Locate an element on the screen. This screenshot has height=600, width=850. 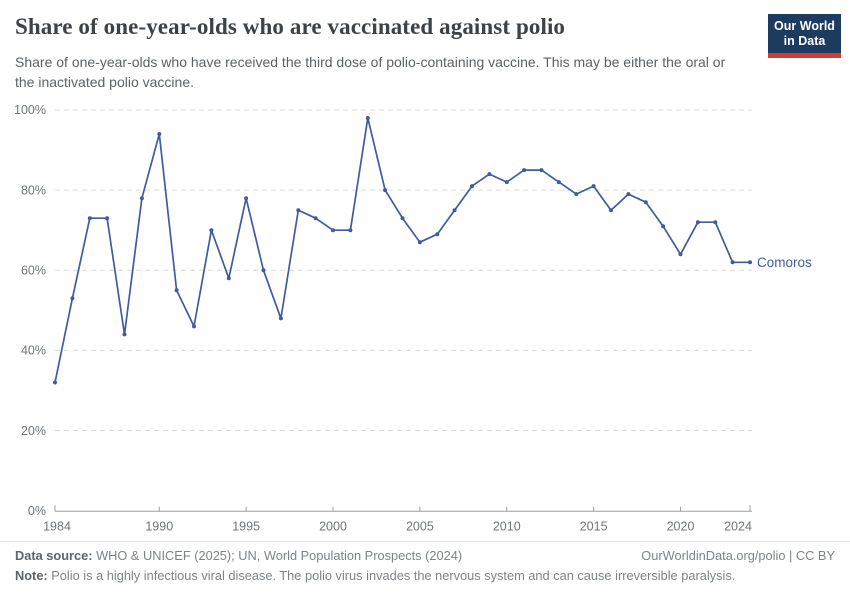
owid-url-link: OurWorldinData.org/polio | CC BY is located at coordinates (738, 555).